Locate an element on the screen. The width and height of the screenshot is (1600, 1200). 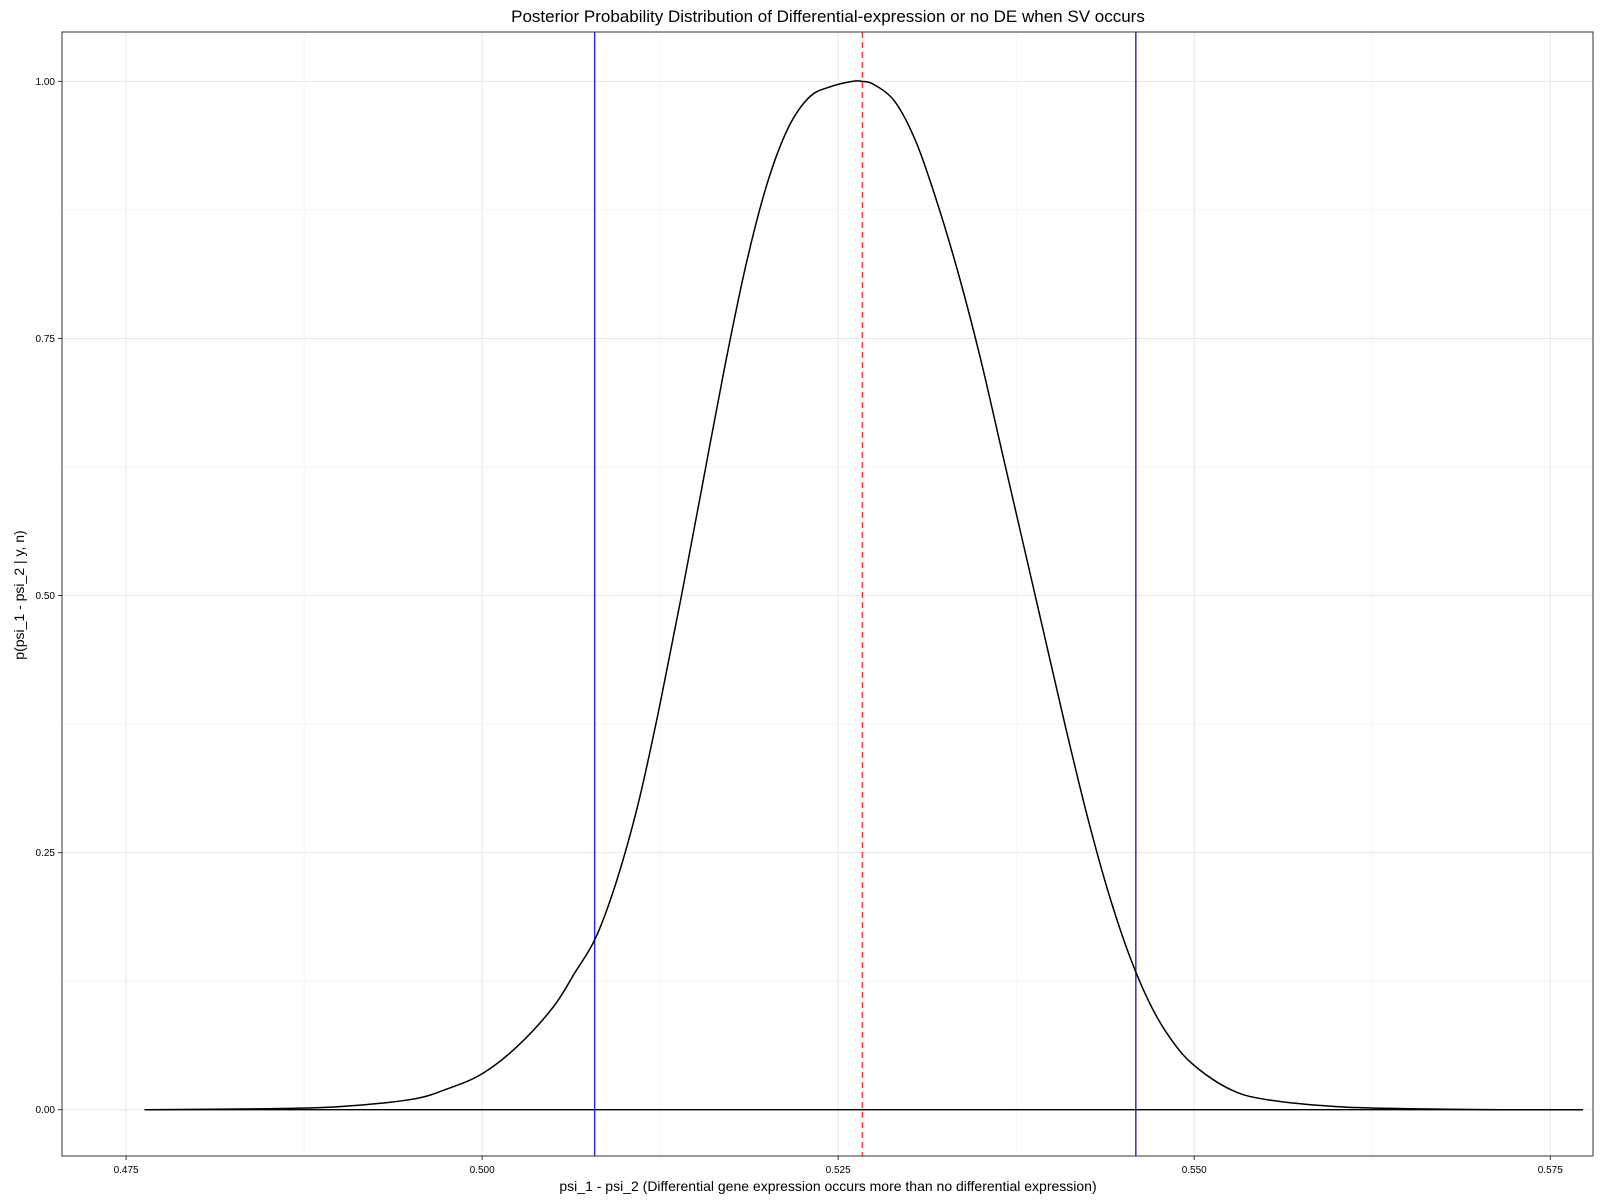
y-tick-label: 0.75 is located at coordinates (46, 339).